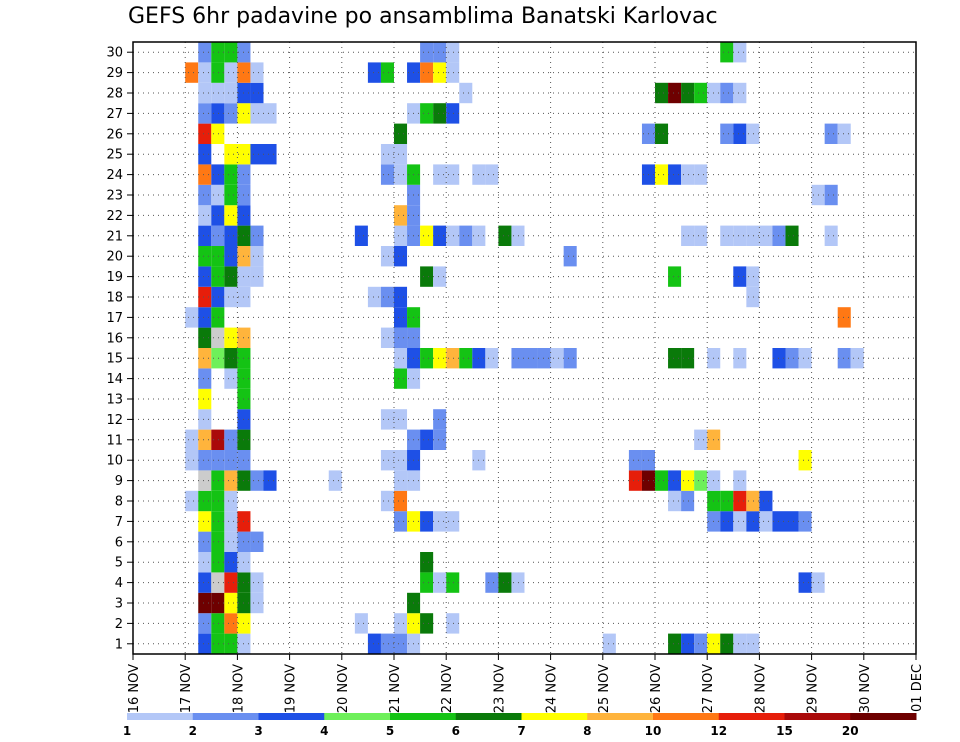 The width and height of the screenshot is (960, 742). I want to click on y-tick-label: 23, so click(114, 196).